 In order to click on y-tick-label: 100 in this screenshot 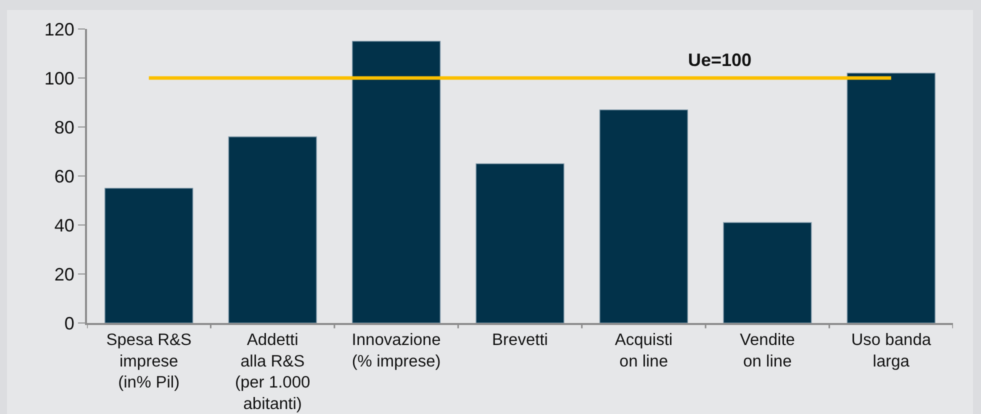, I will do `click(59, 78)`.